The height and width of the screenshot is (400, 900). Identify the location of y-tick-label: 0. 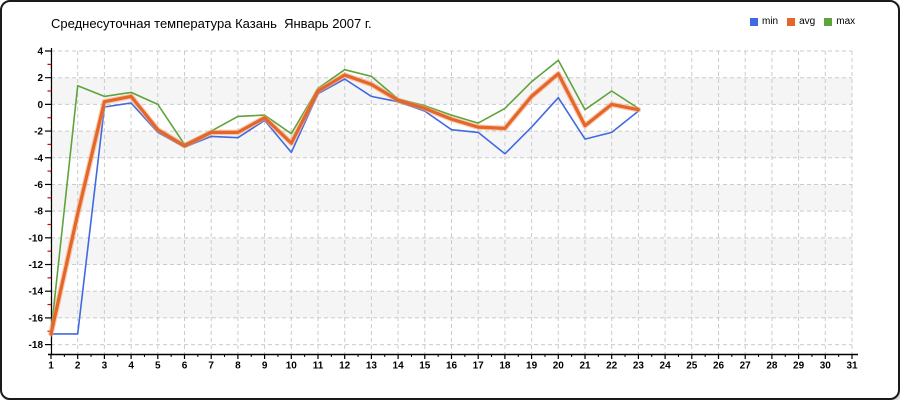
(40, 105).